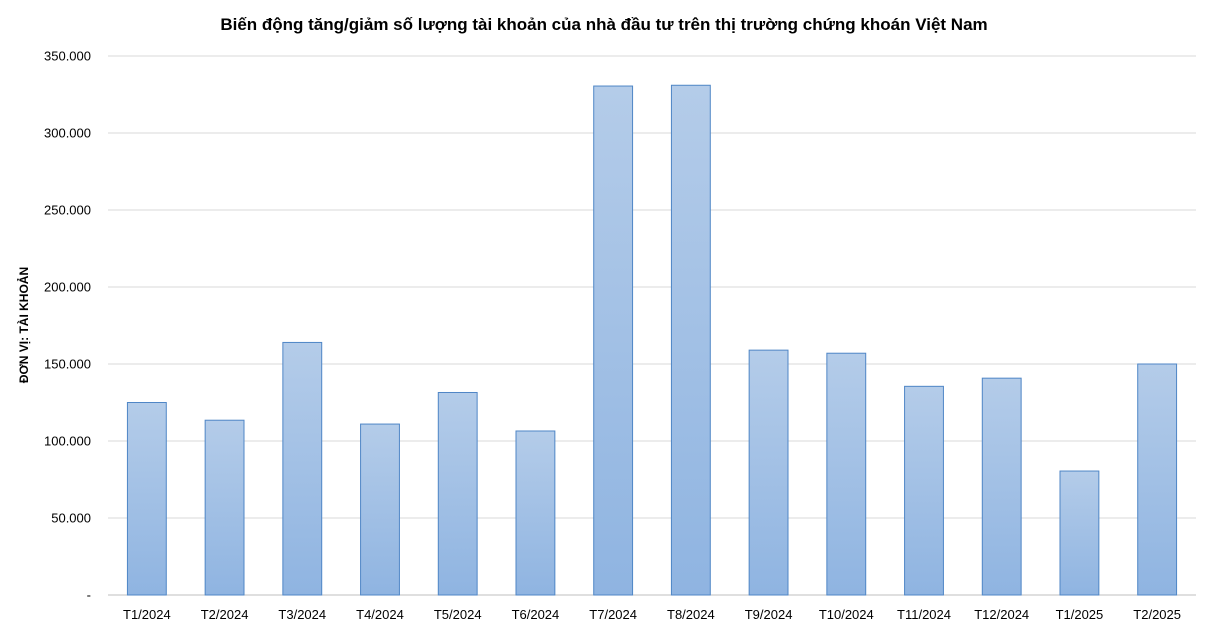 This screenshot has height=627, width=1208. I want to click on bar-t1-2024, so click(146, 499).